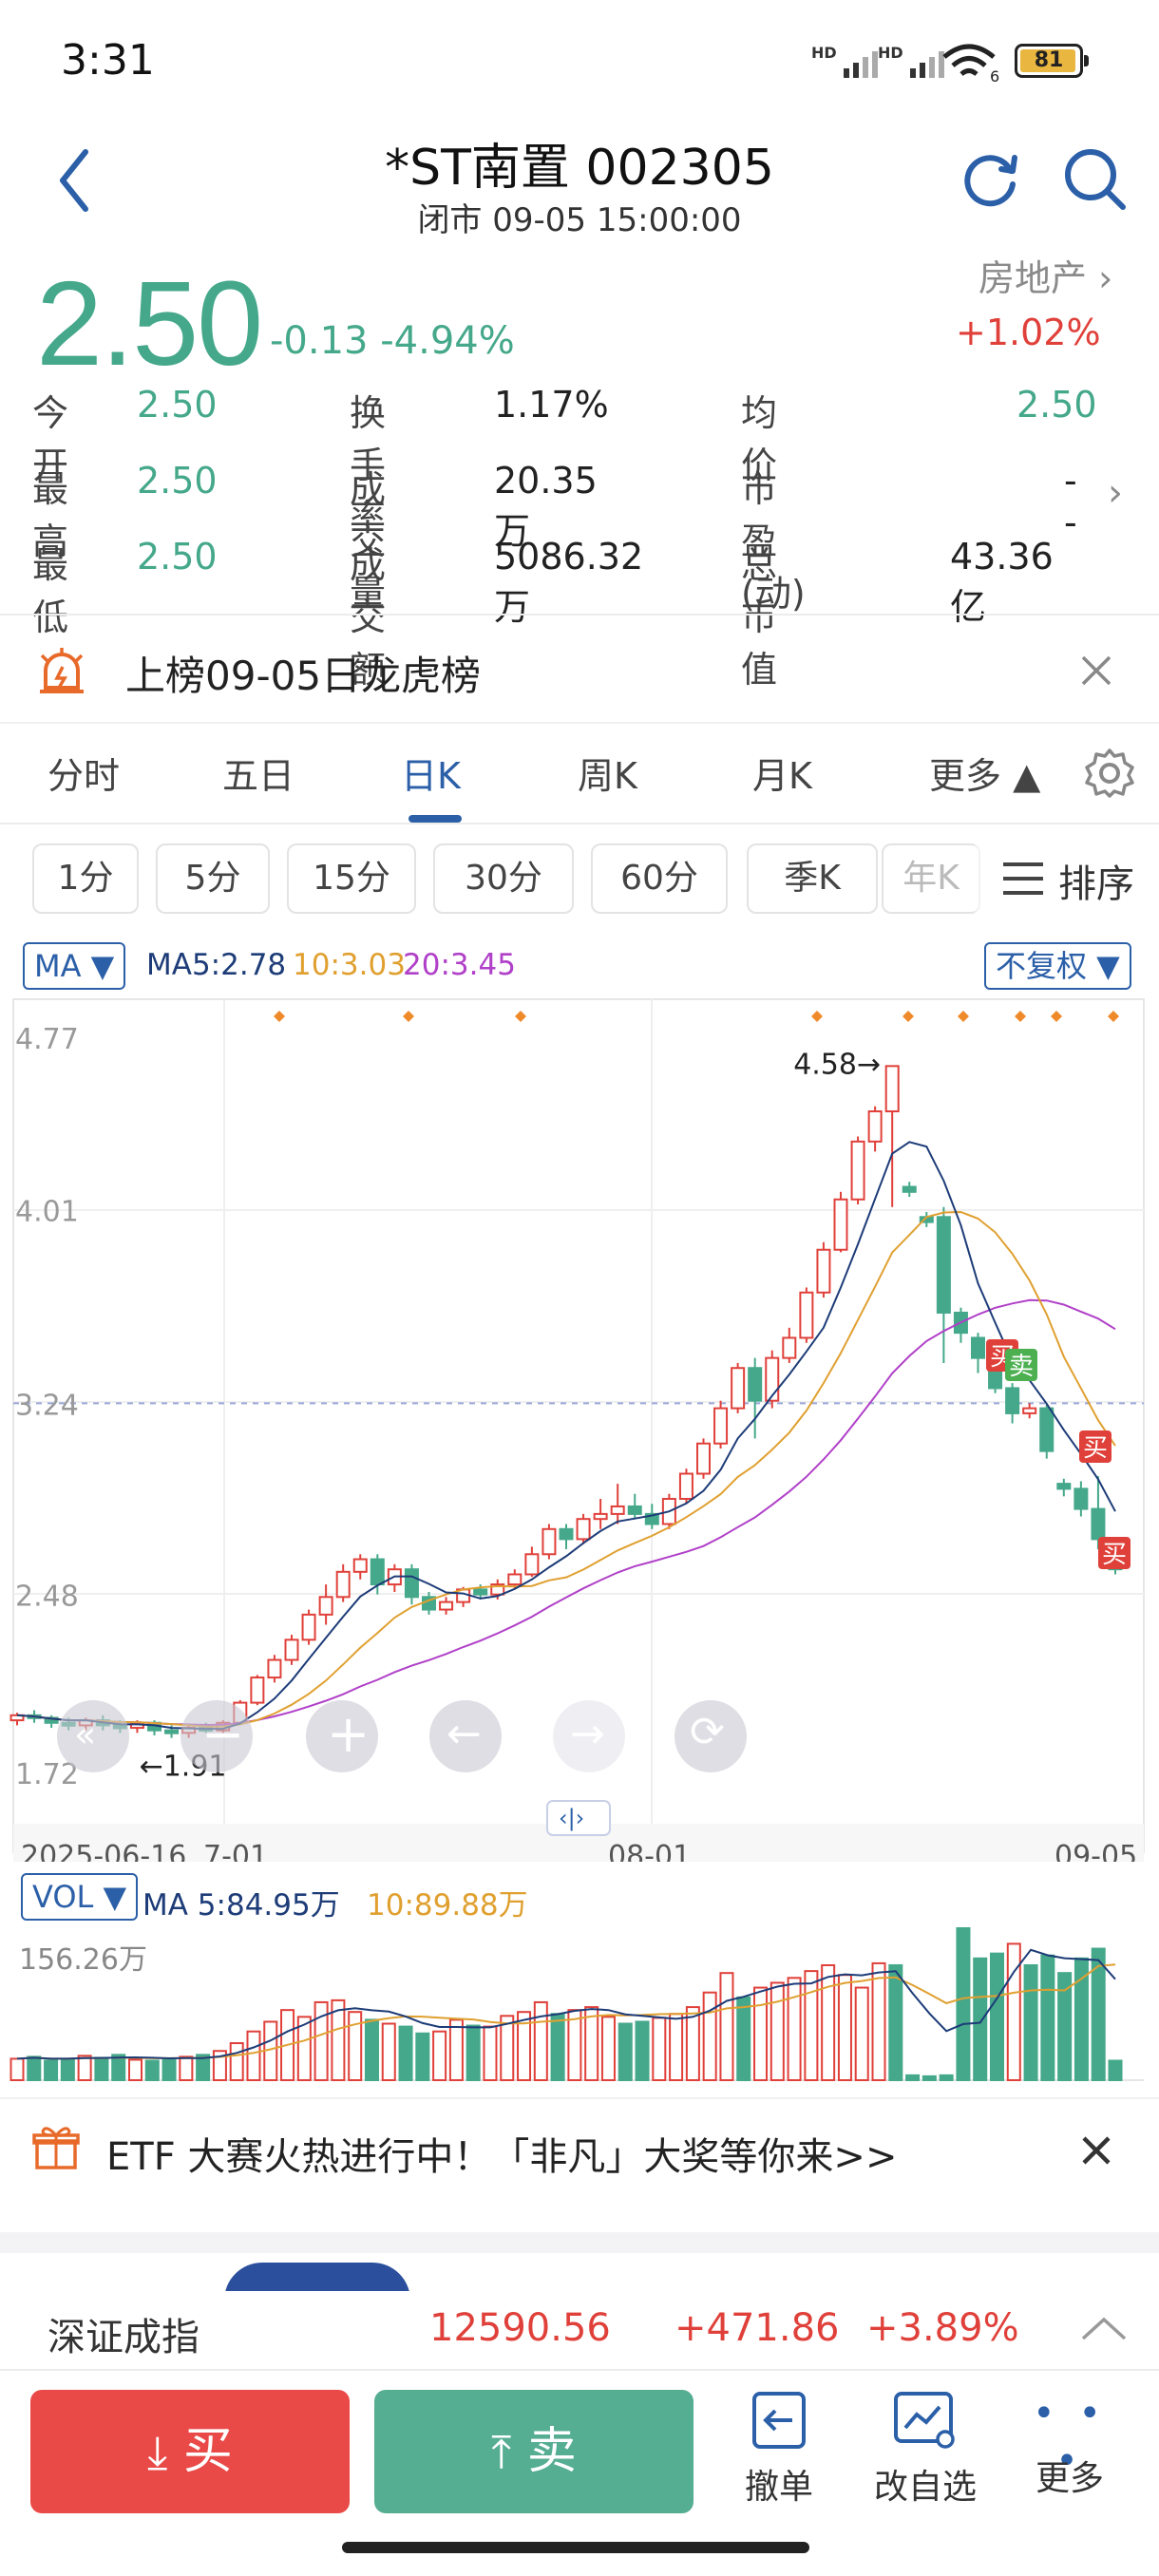 The image size is (1159, 2576). What do you see at coordinates (108, 60) in the screenshot?
I see `clock: 3:31` at bounding box center [108, 60].